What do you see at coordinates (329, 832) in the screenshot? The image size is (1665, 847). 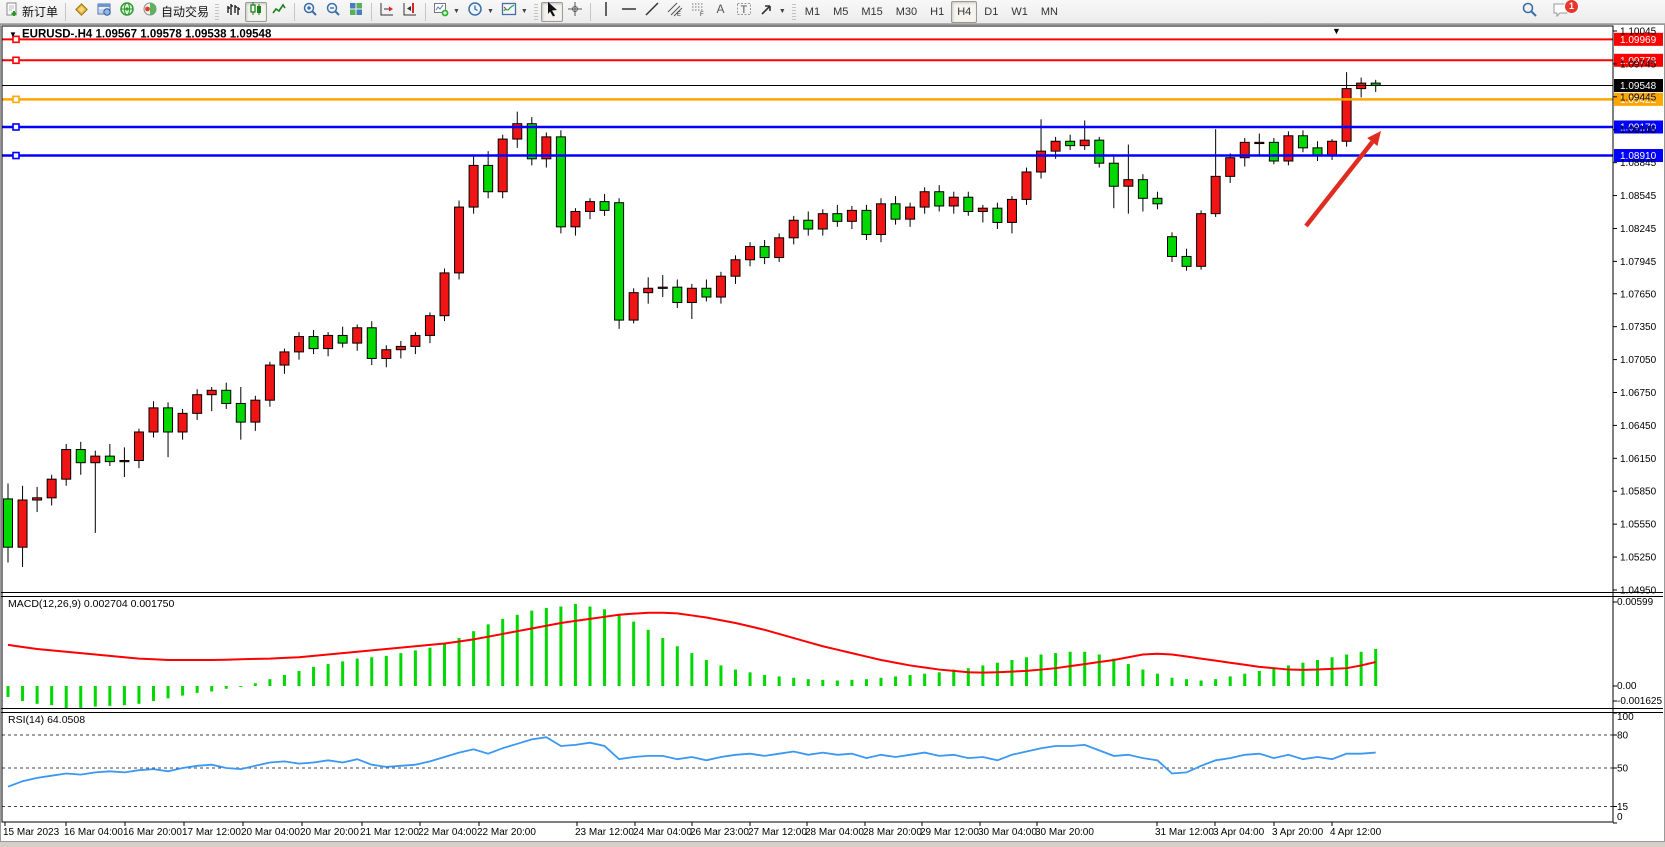 I see `svg-text: 20 Mar 20:00` at bounding box center [329, 832].